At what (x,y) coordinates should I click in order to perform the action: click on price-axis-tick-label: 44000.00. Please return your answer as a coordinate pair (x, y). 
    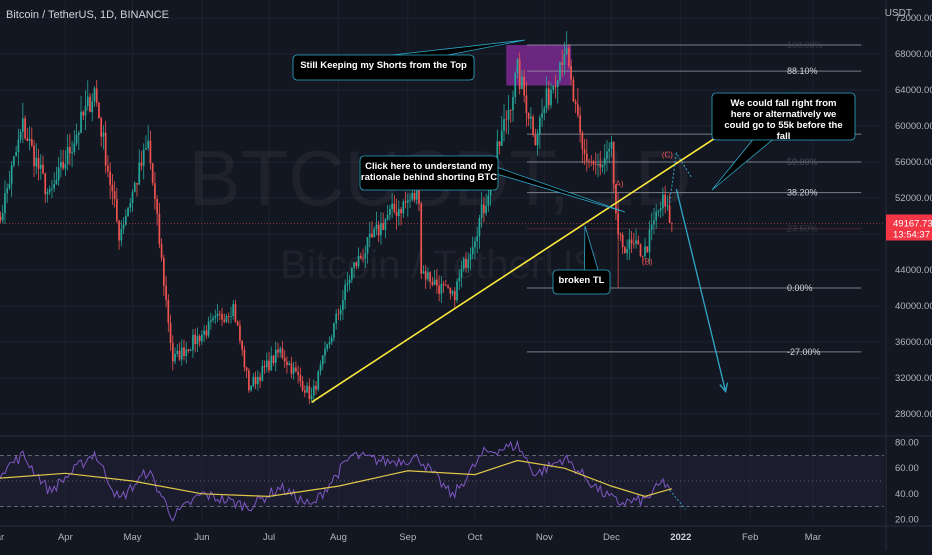
    Looking at the image, I should click on (913, 270).